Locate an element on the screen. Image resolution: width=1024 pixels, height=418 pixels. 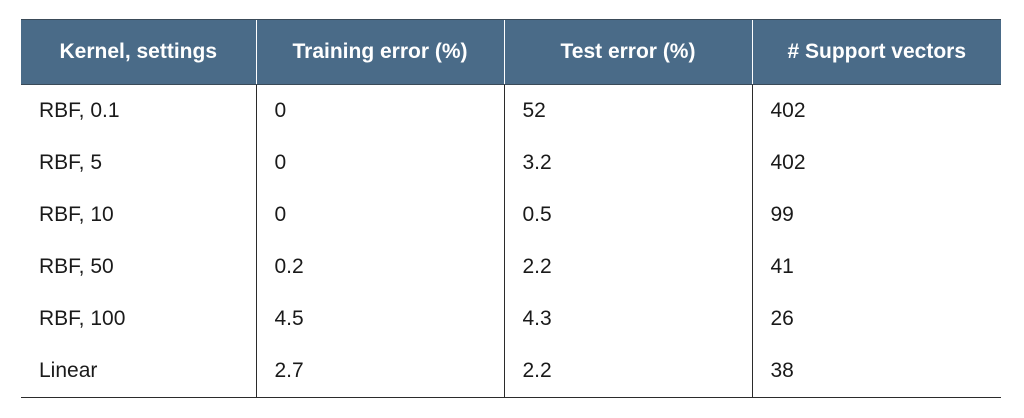
cell-support-vectors: 41 is located at coordinates (876, 267).